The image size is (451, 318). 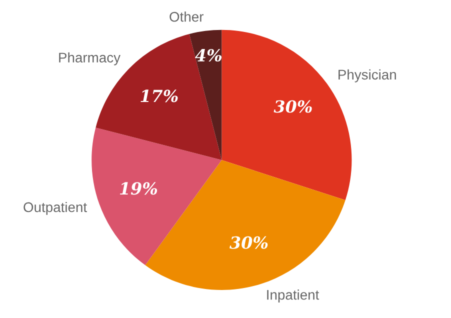 I want to click on data-label: 19%, so click(x=139, y=188).